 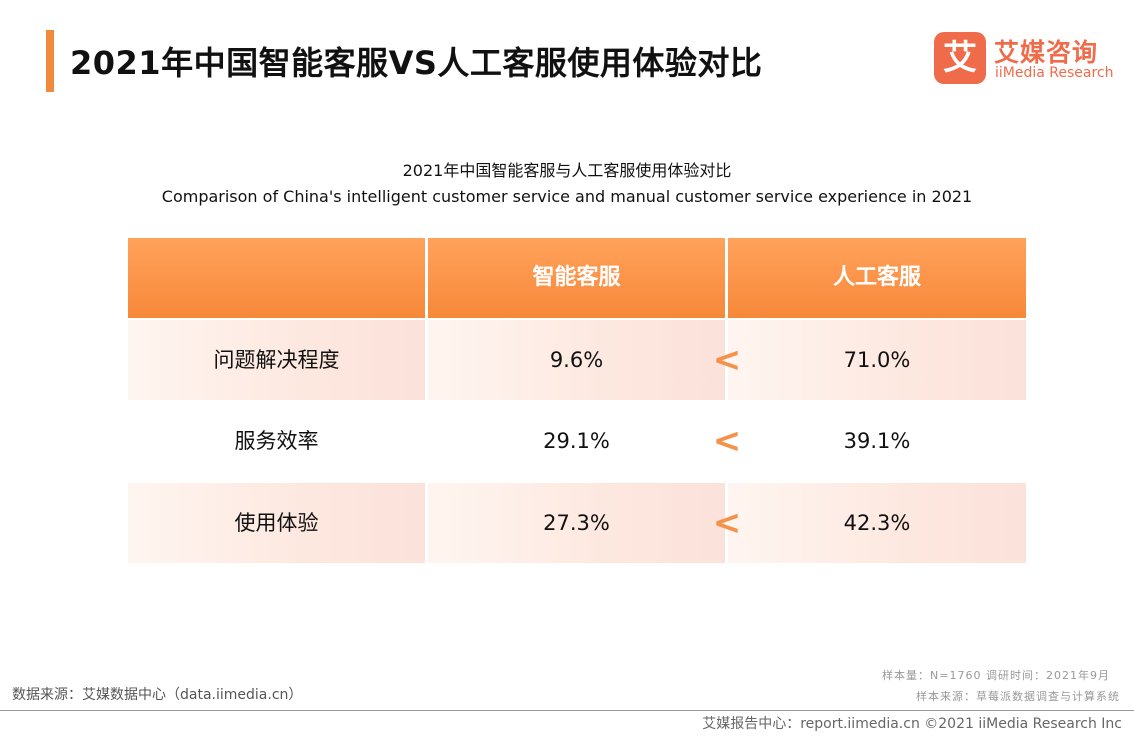 What do you see at coordinates (276, 278) in the screenshot?
I see `header-cell-empty` at bounding box center [276, 278].